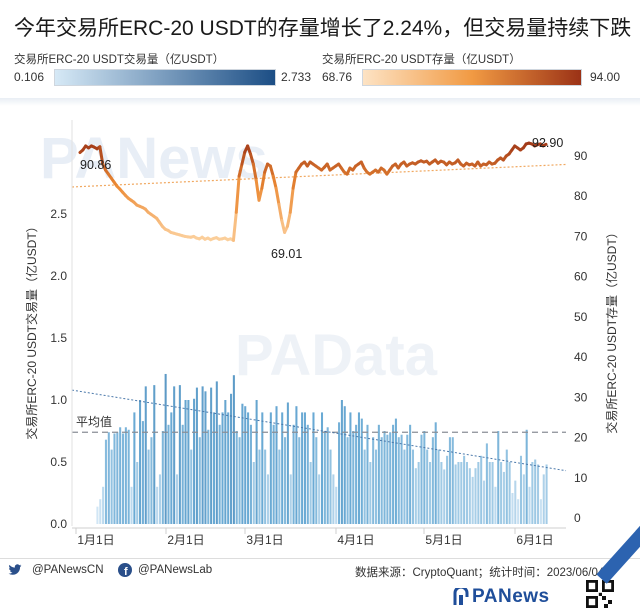  Describe the element at coordinates (443, 540) in the screenshot. I see `x-tick-label: 5月1日` at that location.